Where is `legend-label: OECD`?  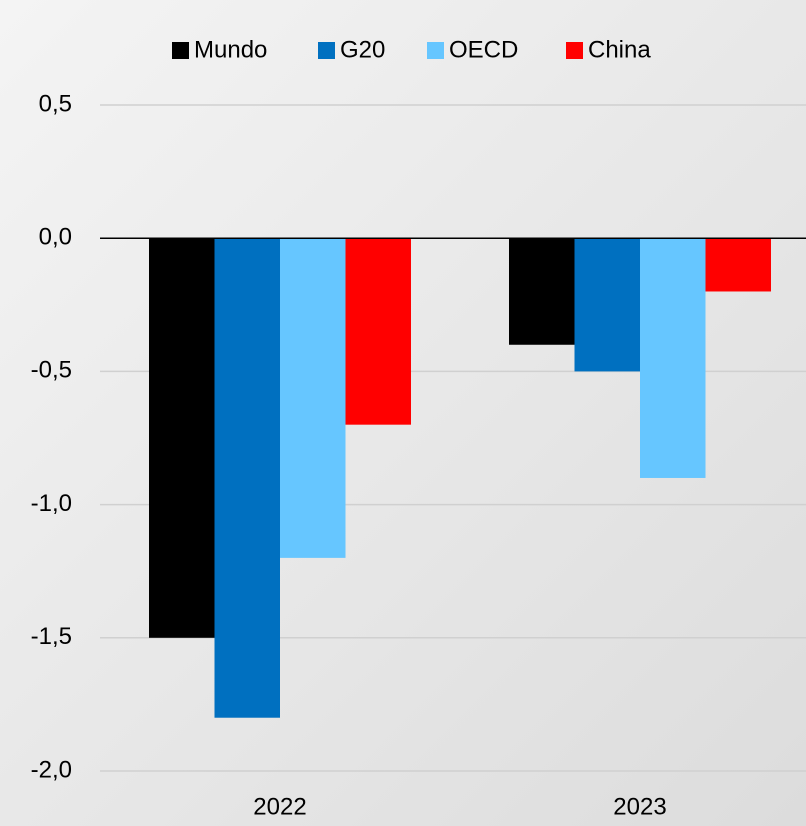
legend-label: OECD is located at coordinates (483, 49).